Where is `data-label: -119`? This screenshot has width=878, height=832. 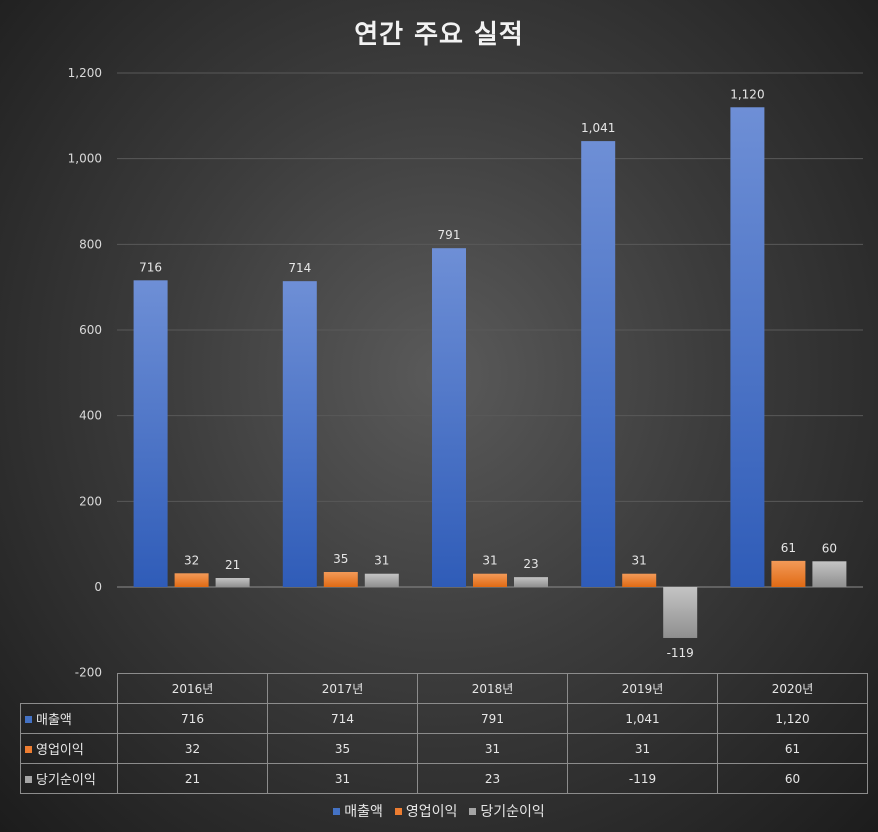 data-label: -119 is located at coordinates (680, 653).